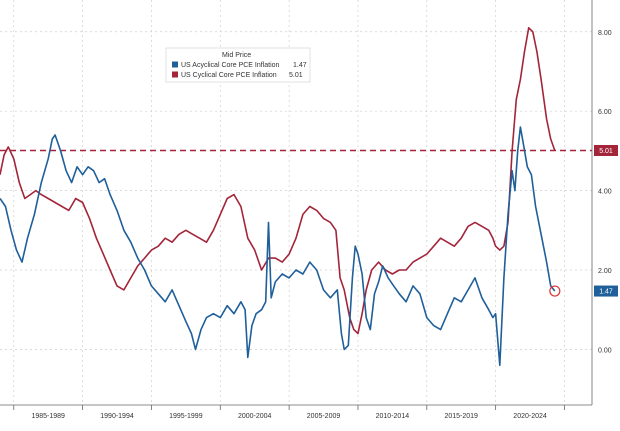  I want to click on x-tick-label: 1985-1989, so click(48, 416).